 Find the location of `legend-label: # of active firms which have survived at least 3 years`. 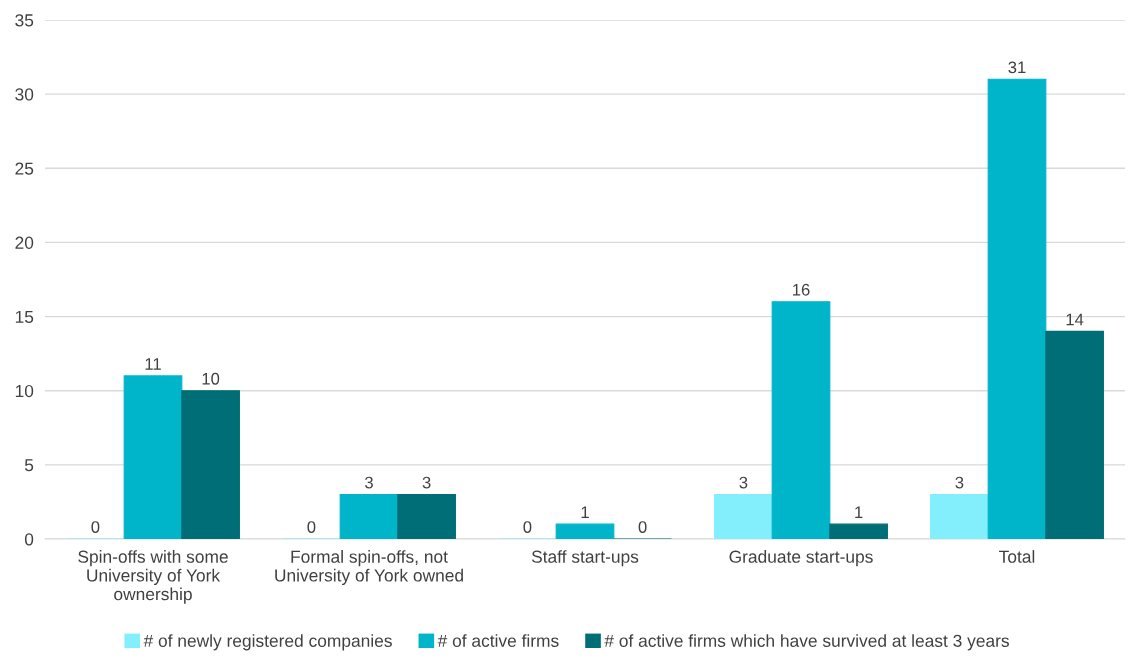

legend-label: # of active firms which have survived at least 3 years is located at coordinates (806, 642).